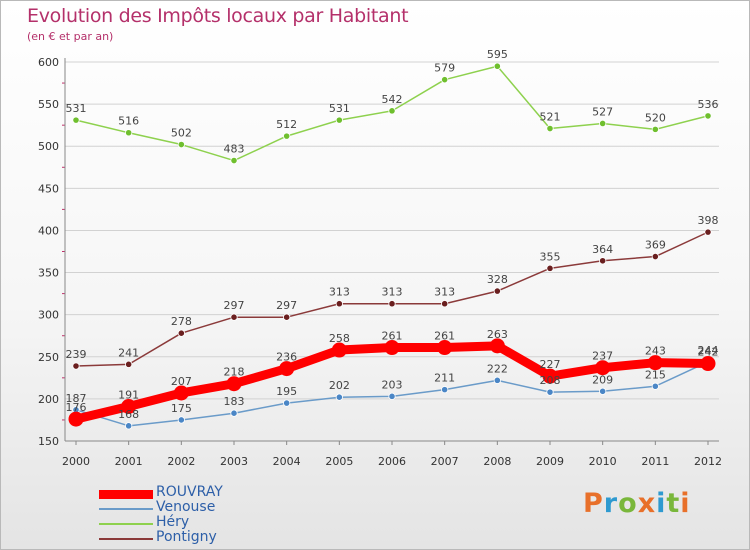 This screenshot has height=550, width=750. I want to click on data-label-pontigny: 241, so click(128, 352).